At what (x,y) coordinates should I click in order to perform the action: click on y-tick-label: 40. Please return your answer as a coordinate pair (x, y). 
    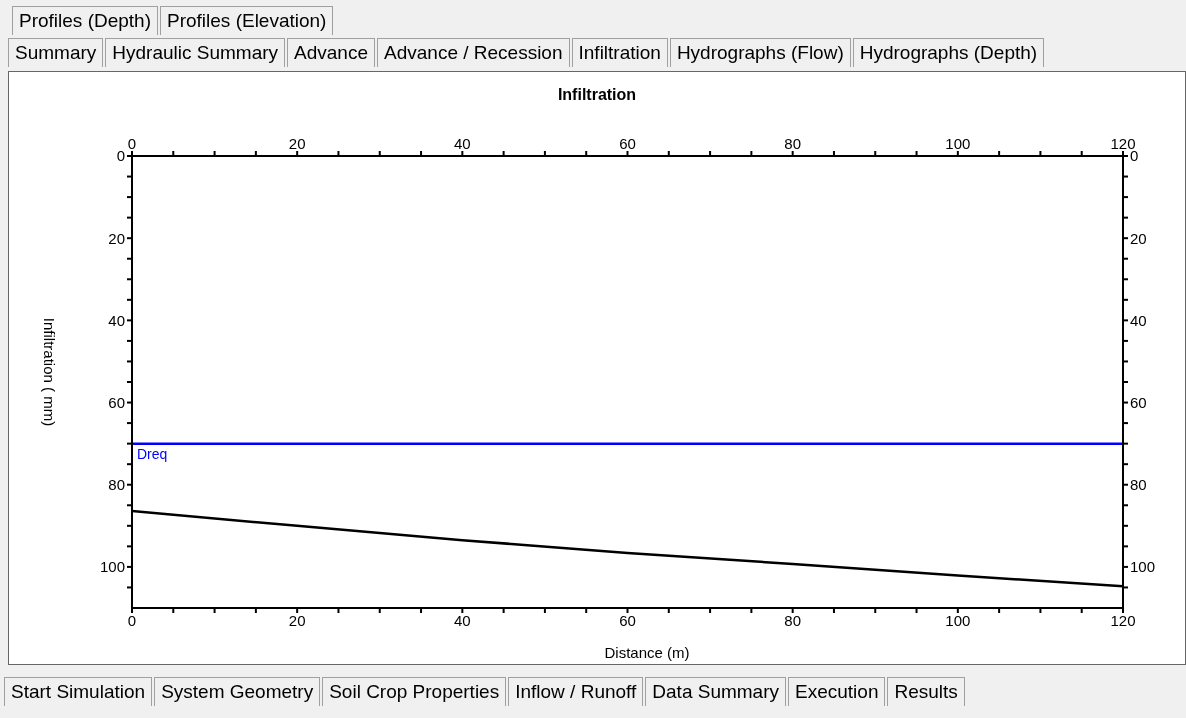
    Looking at the image, I should click on (116, 320).